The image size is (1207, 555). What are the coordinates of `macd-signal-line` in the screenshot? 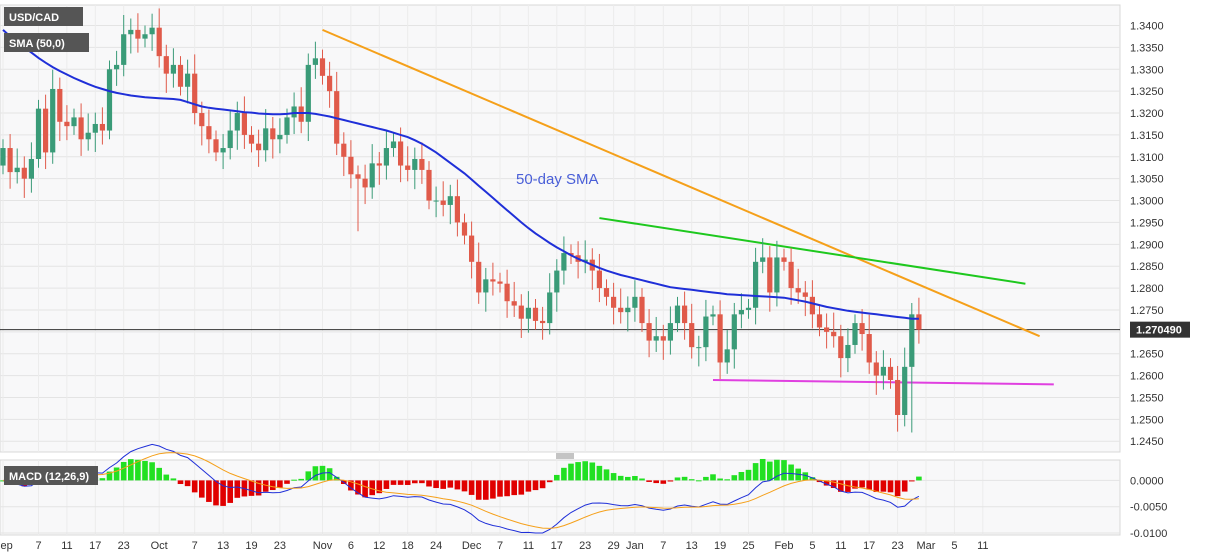 It's located at (460, 490).